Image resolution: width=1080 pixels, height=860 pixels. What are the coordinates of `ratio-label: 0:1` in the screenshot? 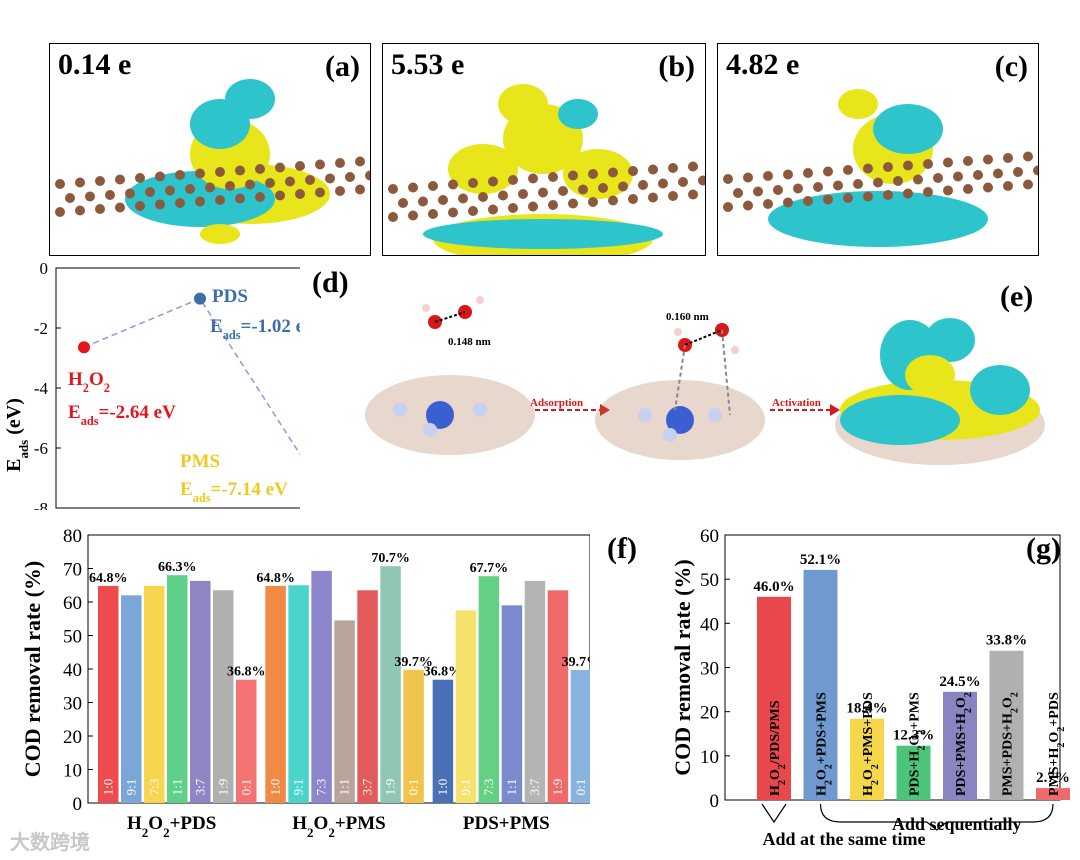 It's located at (413, 787).